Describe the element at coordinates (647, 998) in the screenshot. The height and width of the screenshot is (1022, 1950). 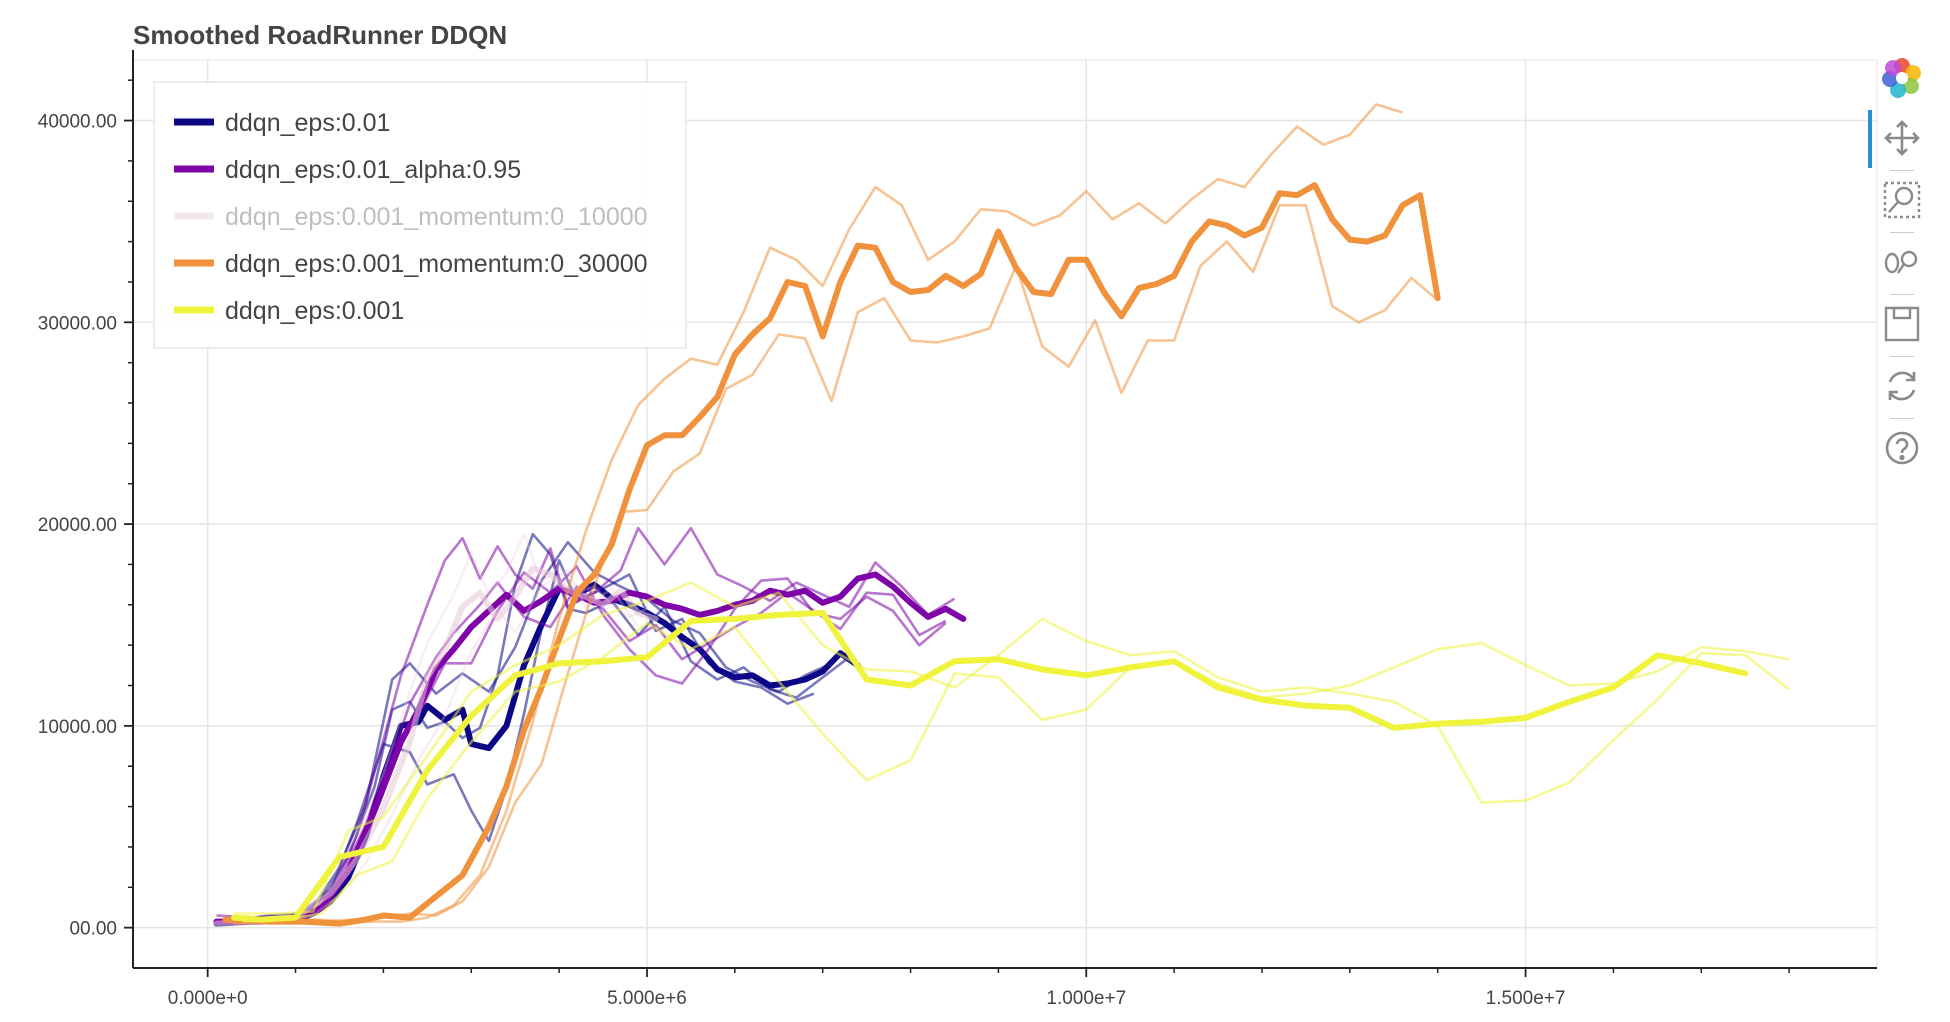
I see `x-tick-label: 5.000e+6` at that location.